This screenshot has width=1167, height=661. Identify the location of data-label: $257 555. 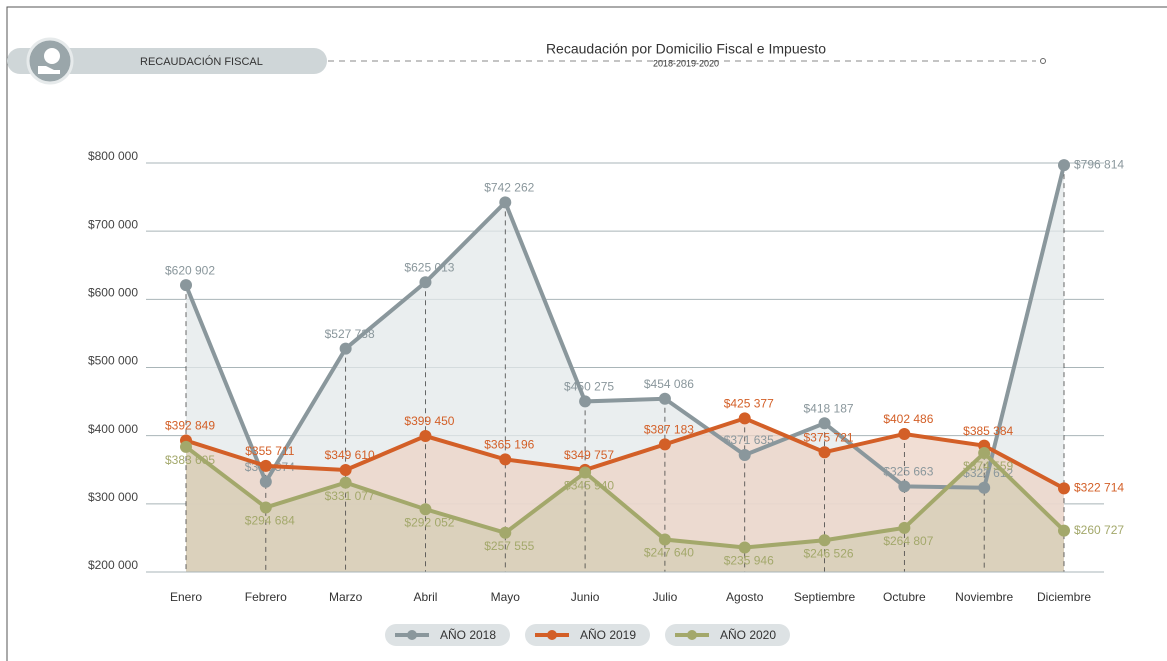
(509, 546).